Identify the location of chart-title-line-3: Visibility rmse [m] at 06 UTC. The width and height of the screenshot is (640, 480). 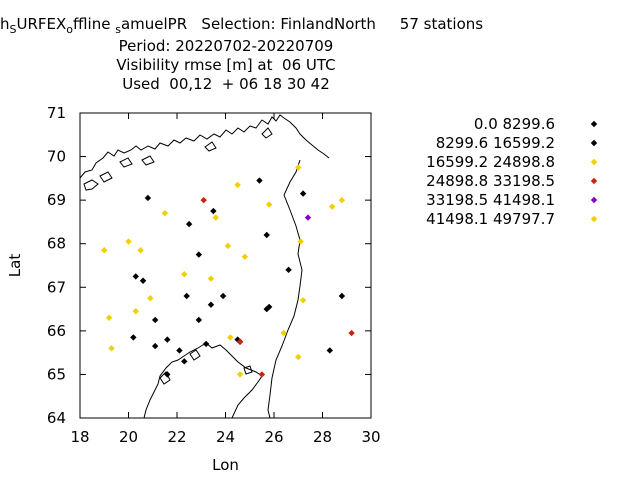
(226, 65).